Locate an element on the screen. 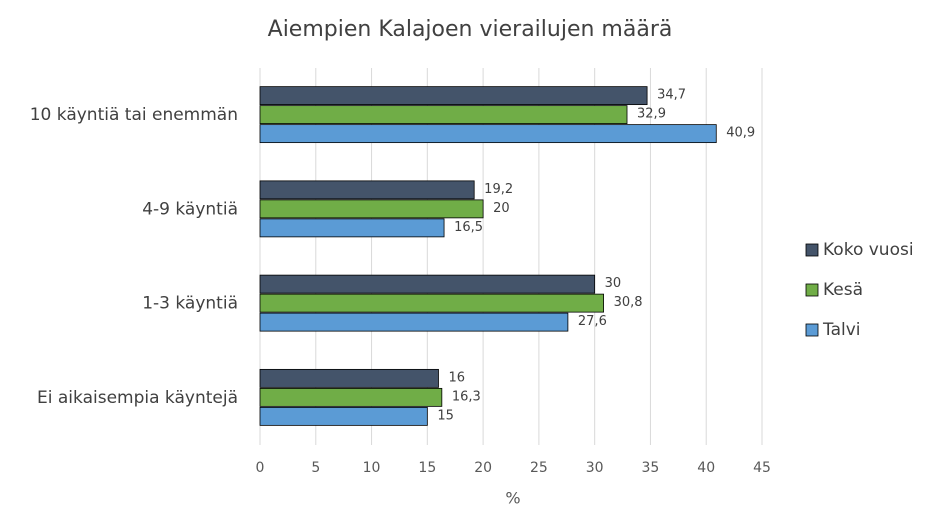  data-label: 30,8 is located at coordinates (628, 302).